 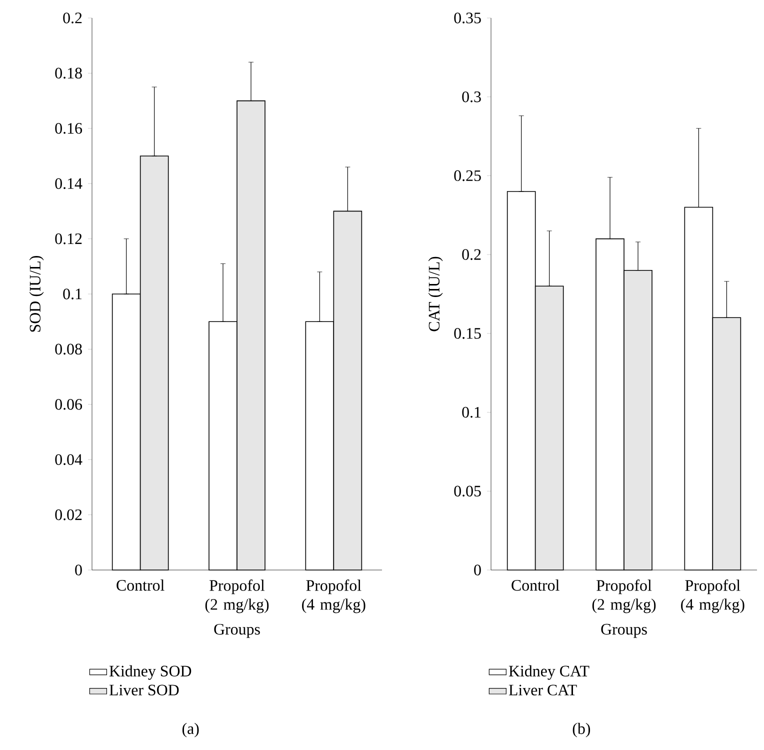 I want to click on legend-label: Liver SOD, so click(x=144, y=690).